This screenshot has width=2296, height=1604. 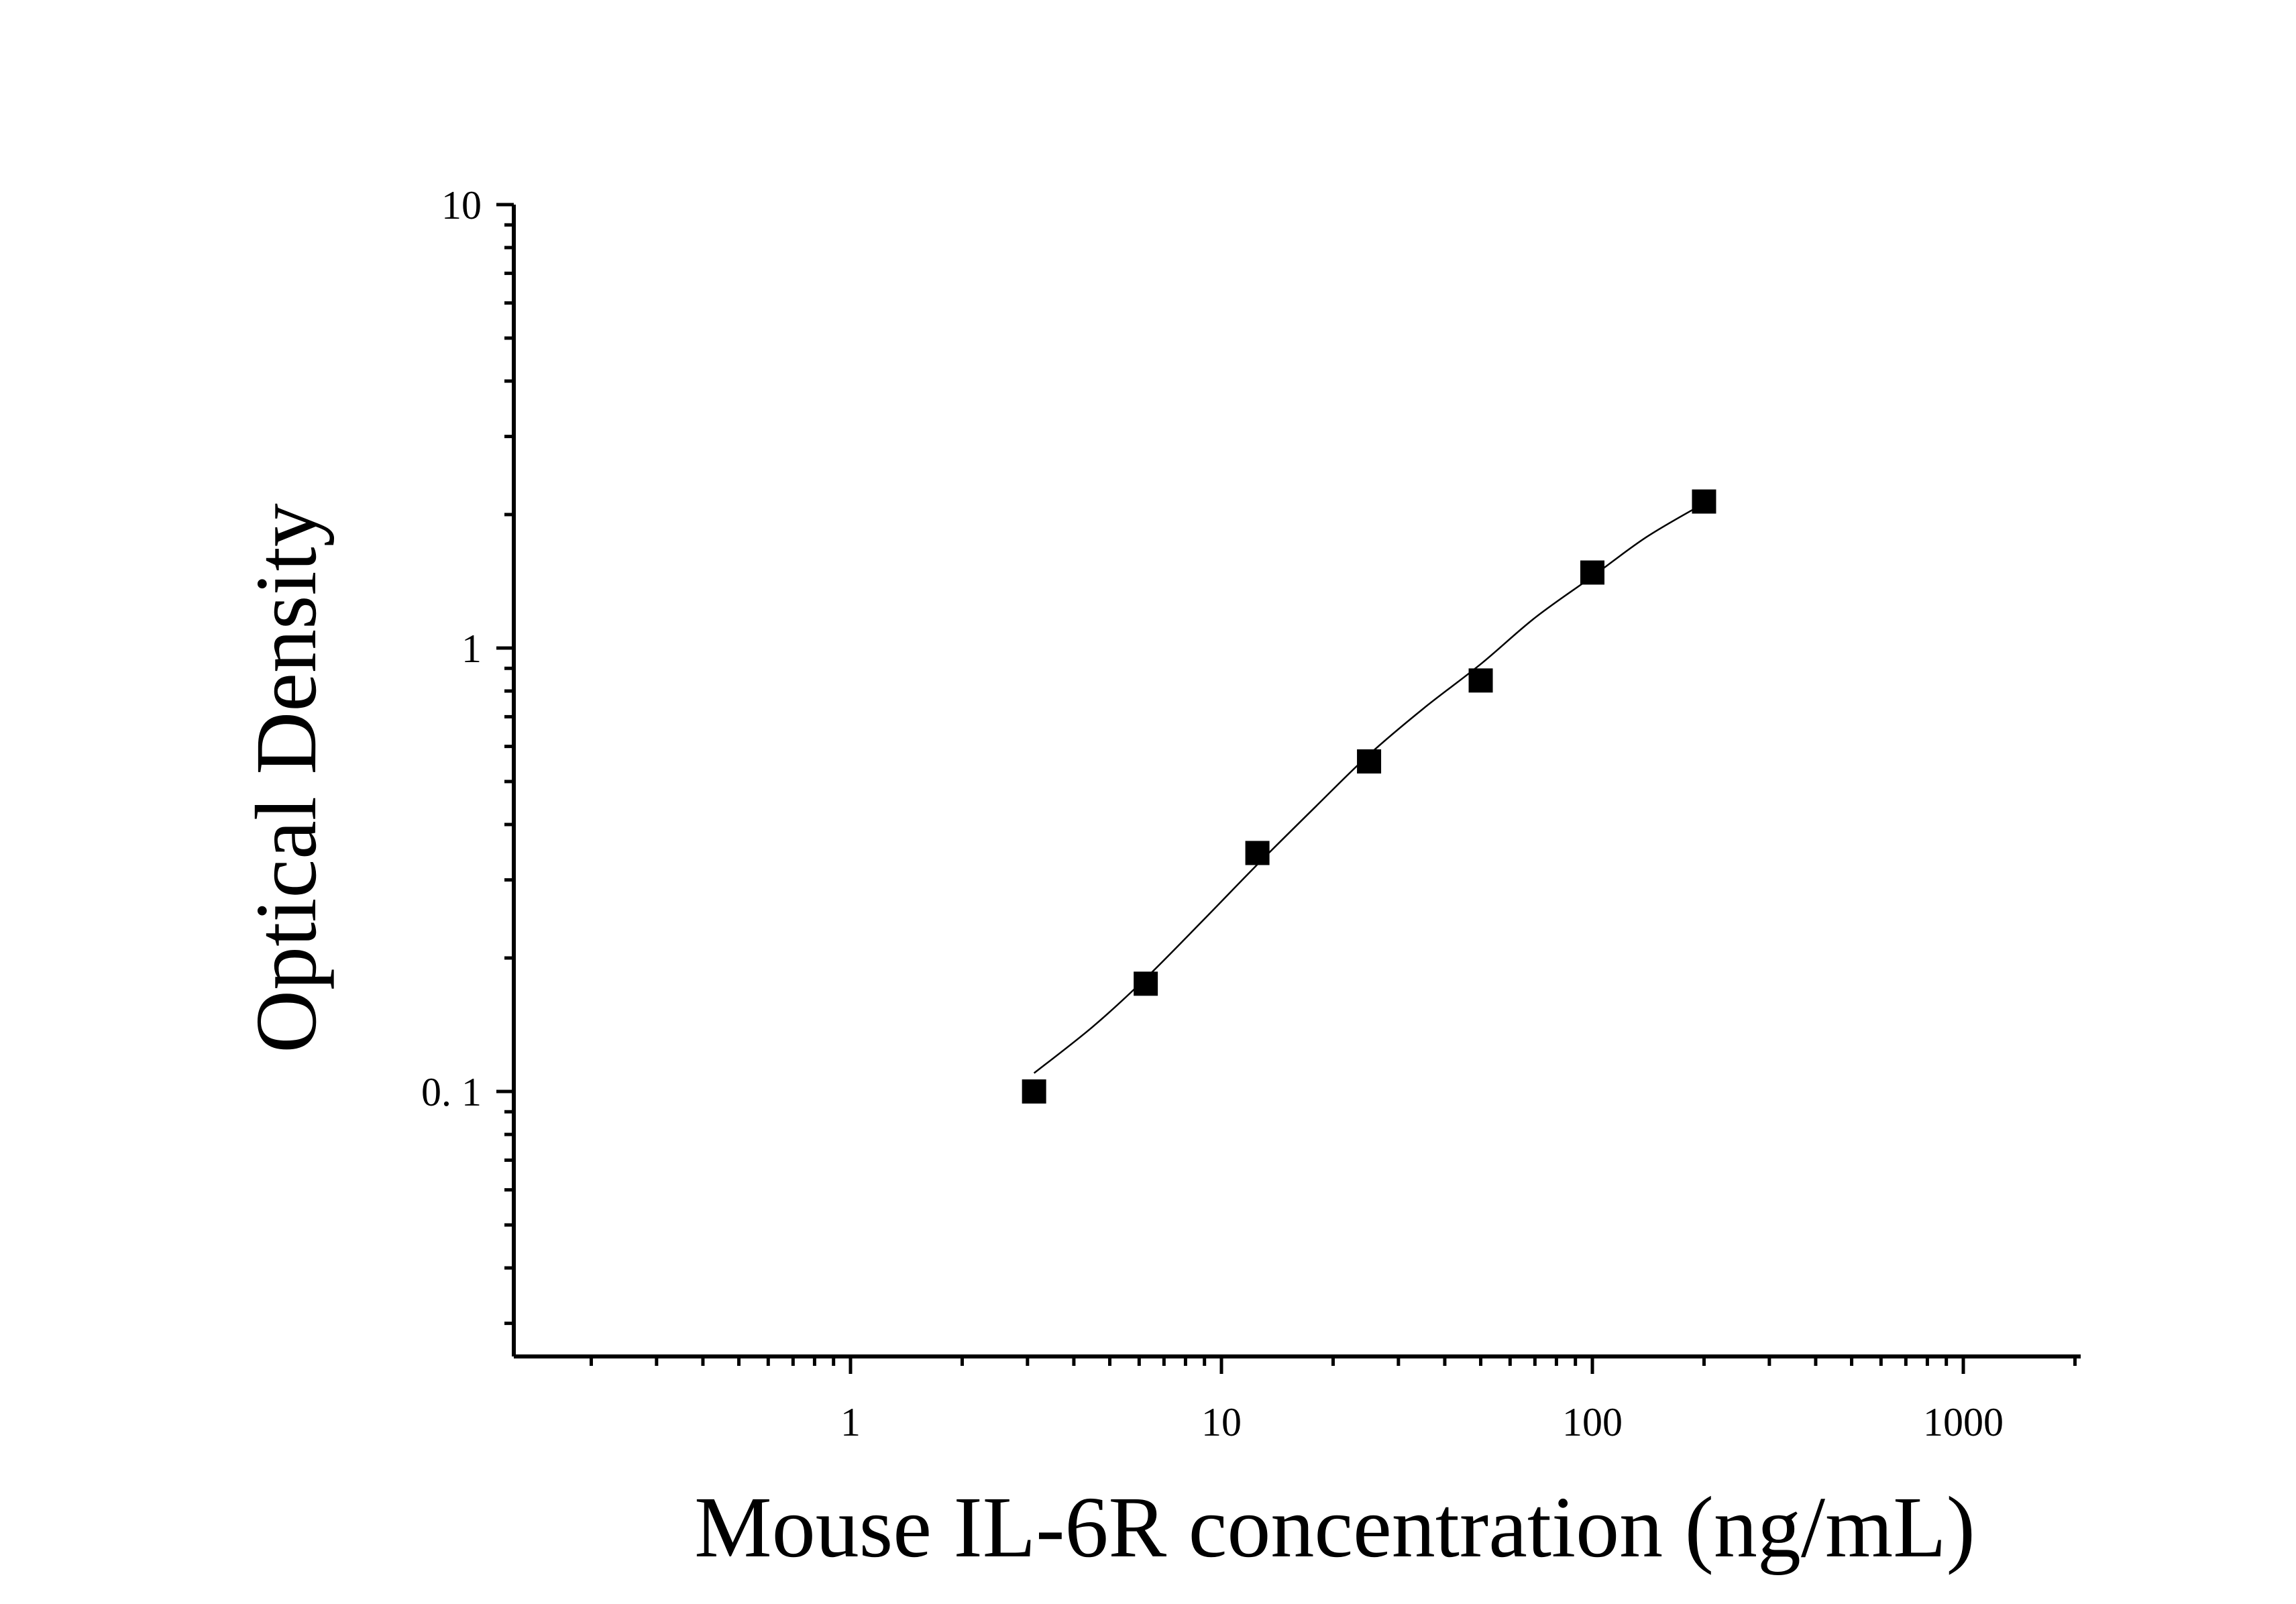 I want to click on x-tick-label: 1000, so click(x=1963, y=1422).